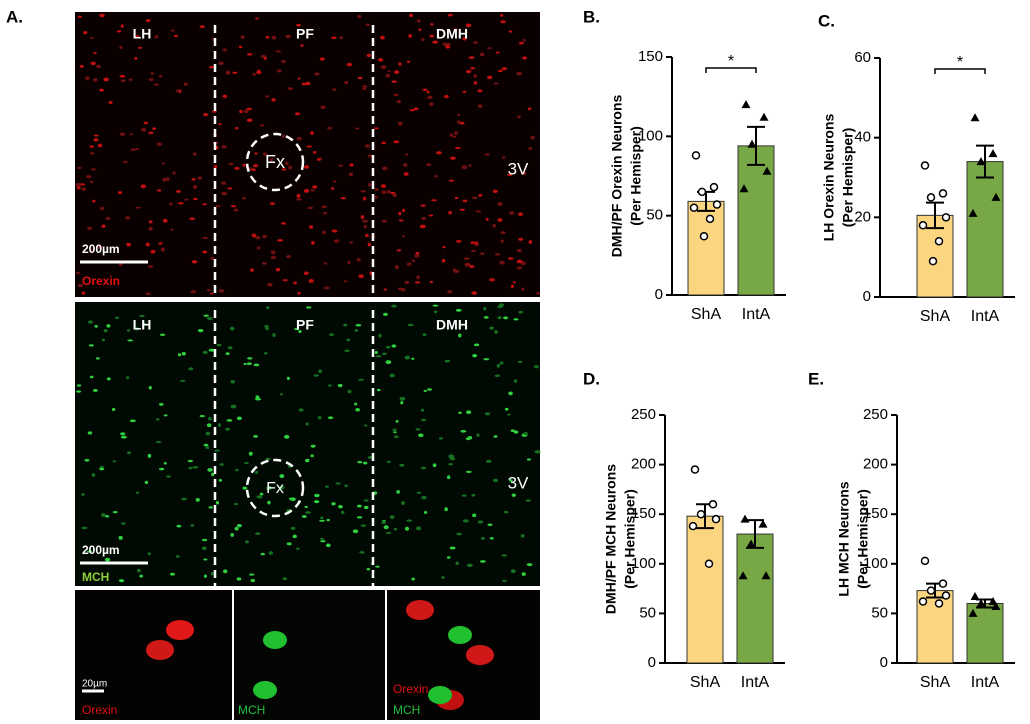  I want to click on y-tick-label: 50, so click(879, 612).